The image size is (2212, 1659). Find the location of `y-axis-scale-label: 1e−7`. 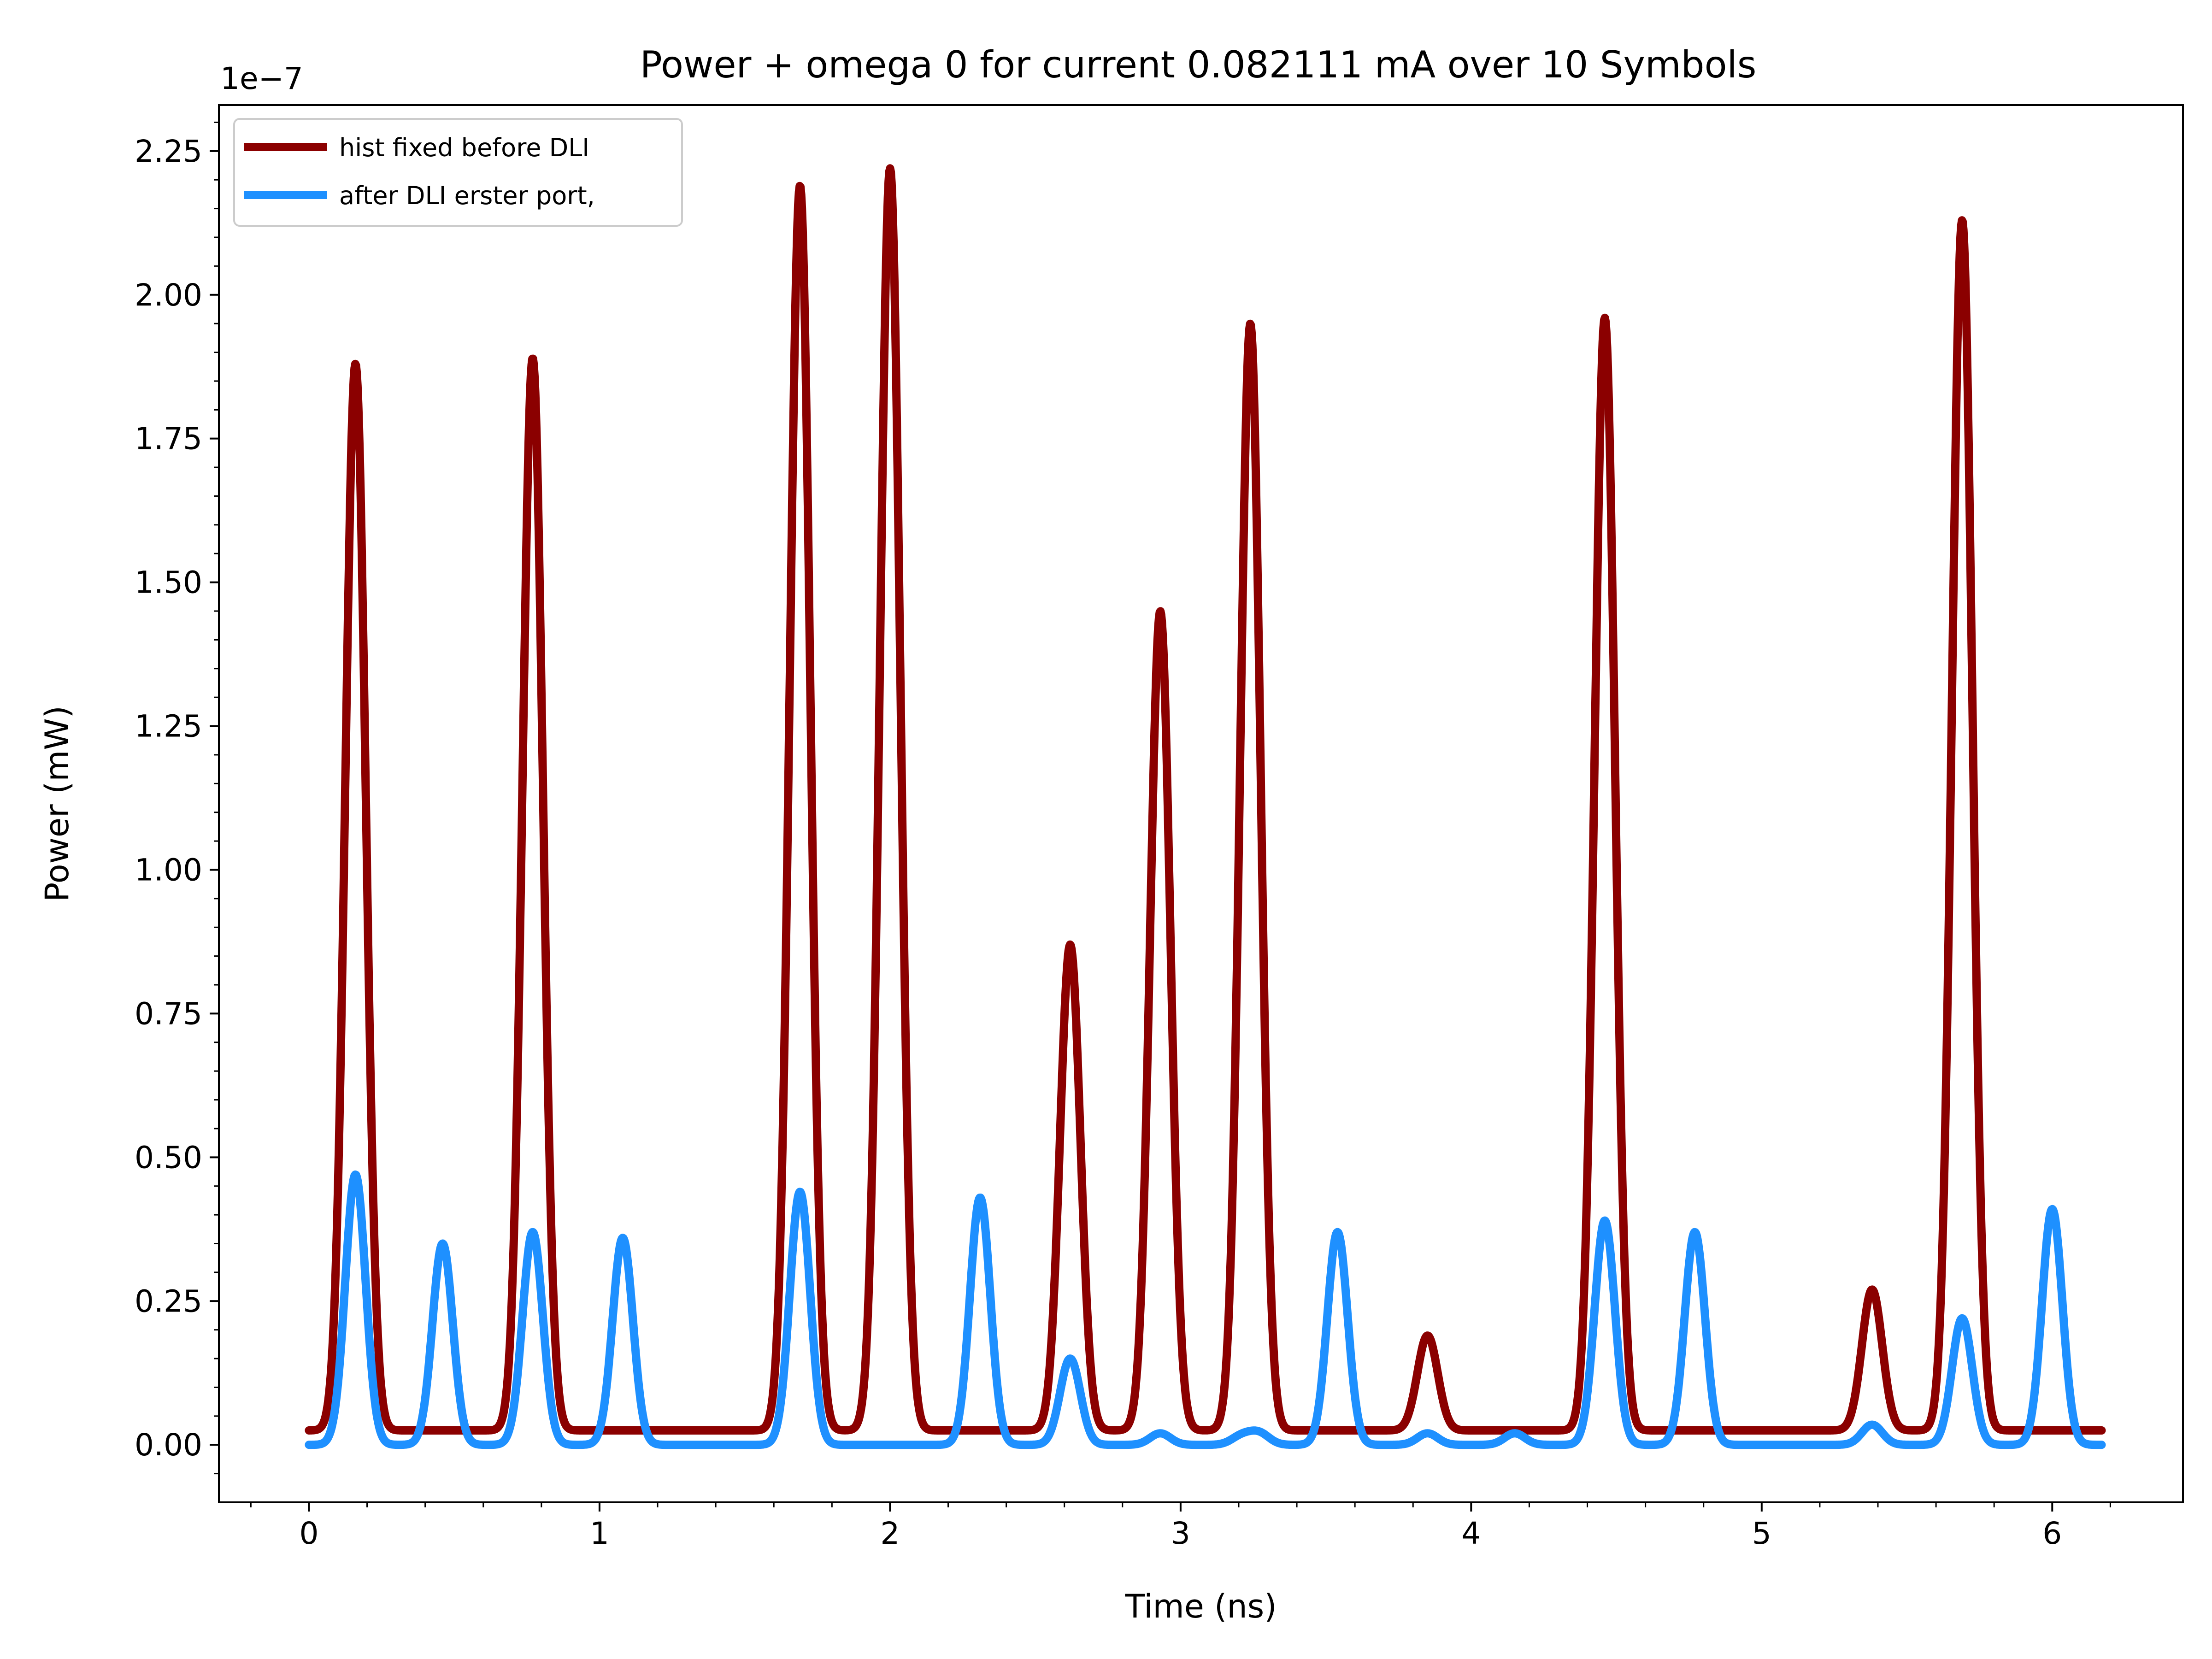

y-axis-scale-label: 1e−7 is located at coordinates (261, 78).